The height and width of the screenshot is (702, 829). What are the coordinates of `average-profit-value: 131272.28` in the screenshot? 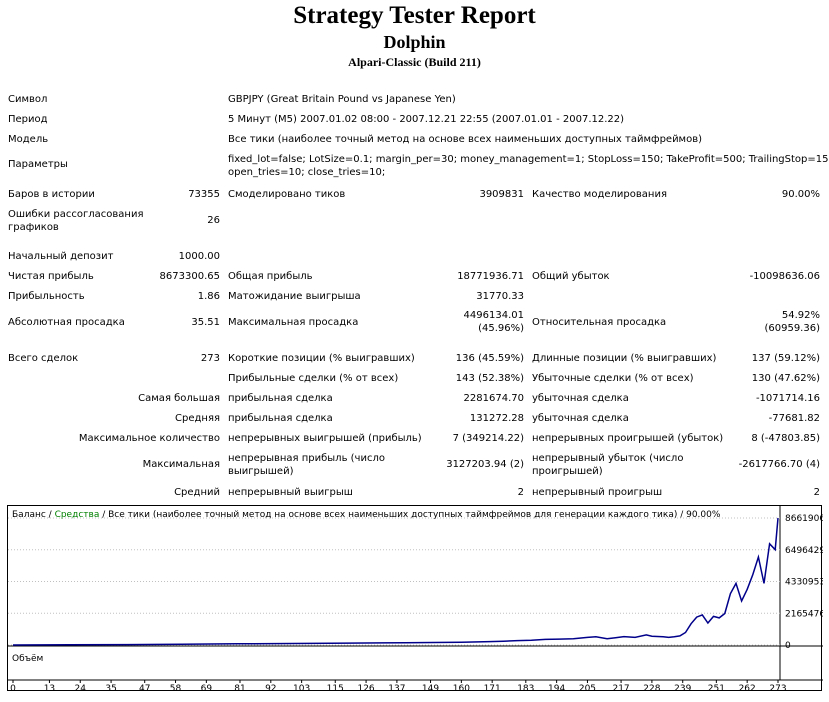 It's located at (496, 418).